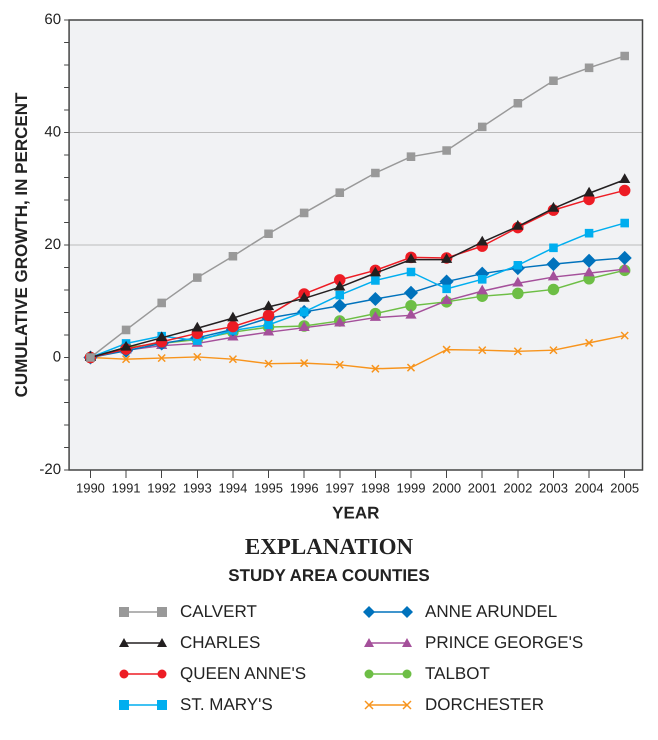  What do you see at coordinates (304, 488) in the screenshot?
I see `x-tick-label: 1996` at bounding box center [304, 488].